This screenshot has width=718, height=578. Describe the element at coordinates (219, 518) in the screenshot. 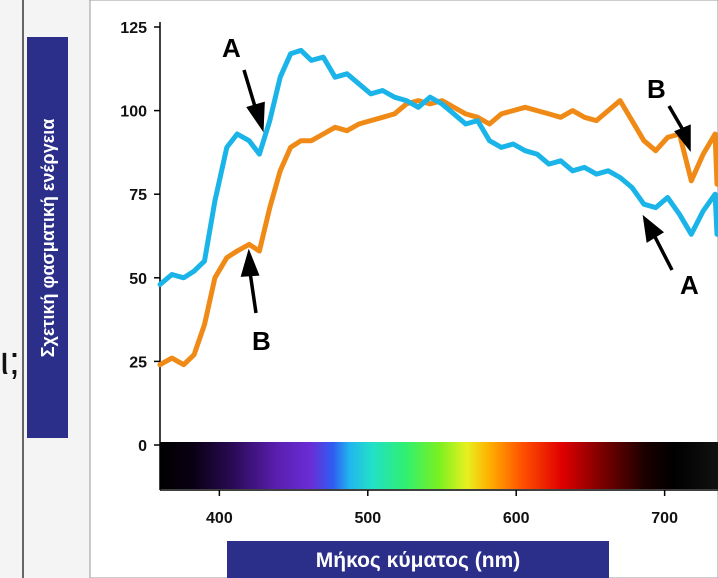

I see `x-tick-label: 400` at that location.